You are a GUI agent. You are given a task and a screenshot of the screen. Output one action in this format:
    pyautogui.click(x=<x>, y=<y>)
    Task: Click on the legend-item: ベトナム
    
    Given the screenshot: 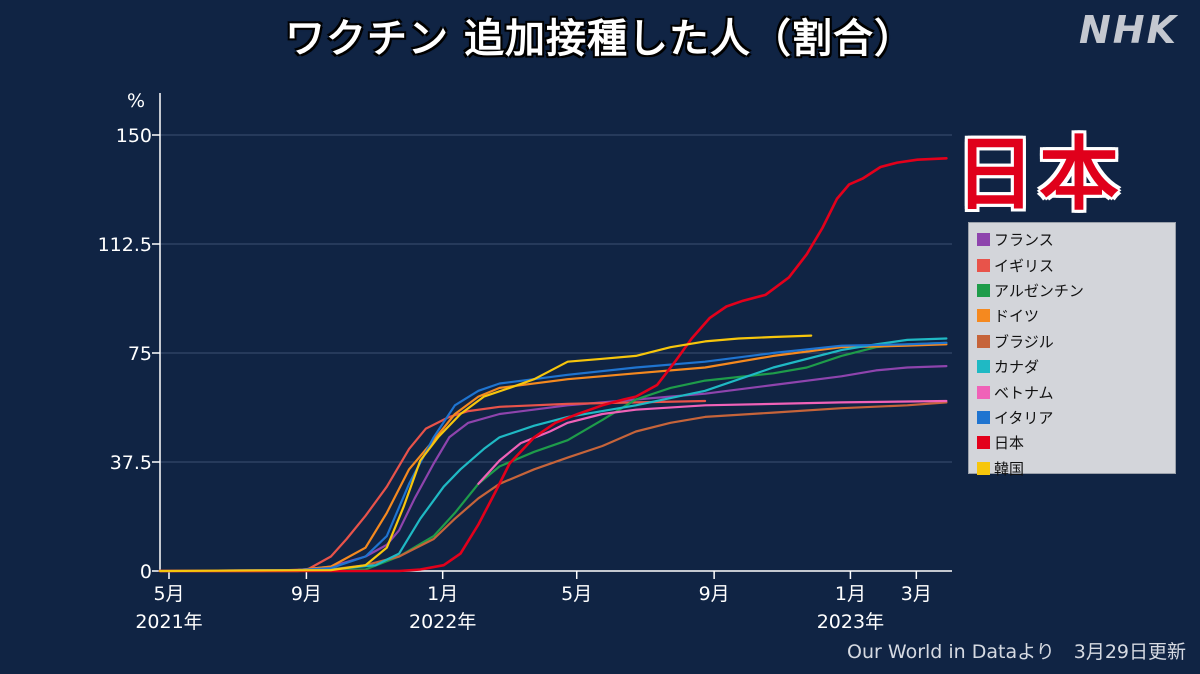 What is the action you would take?
    pyautogui.click(x=1072, y=391)
    